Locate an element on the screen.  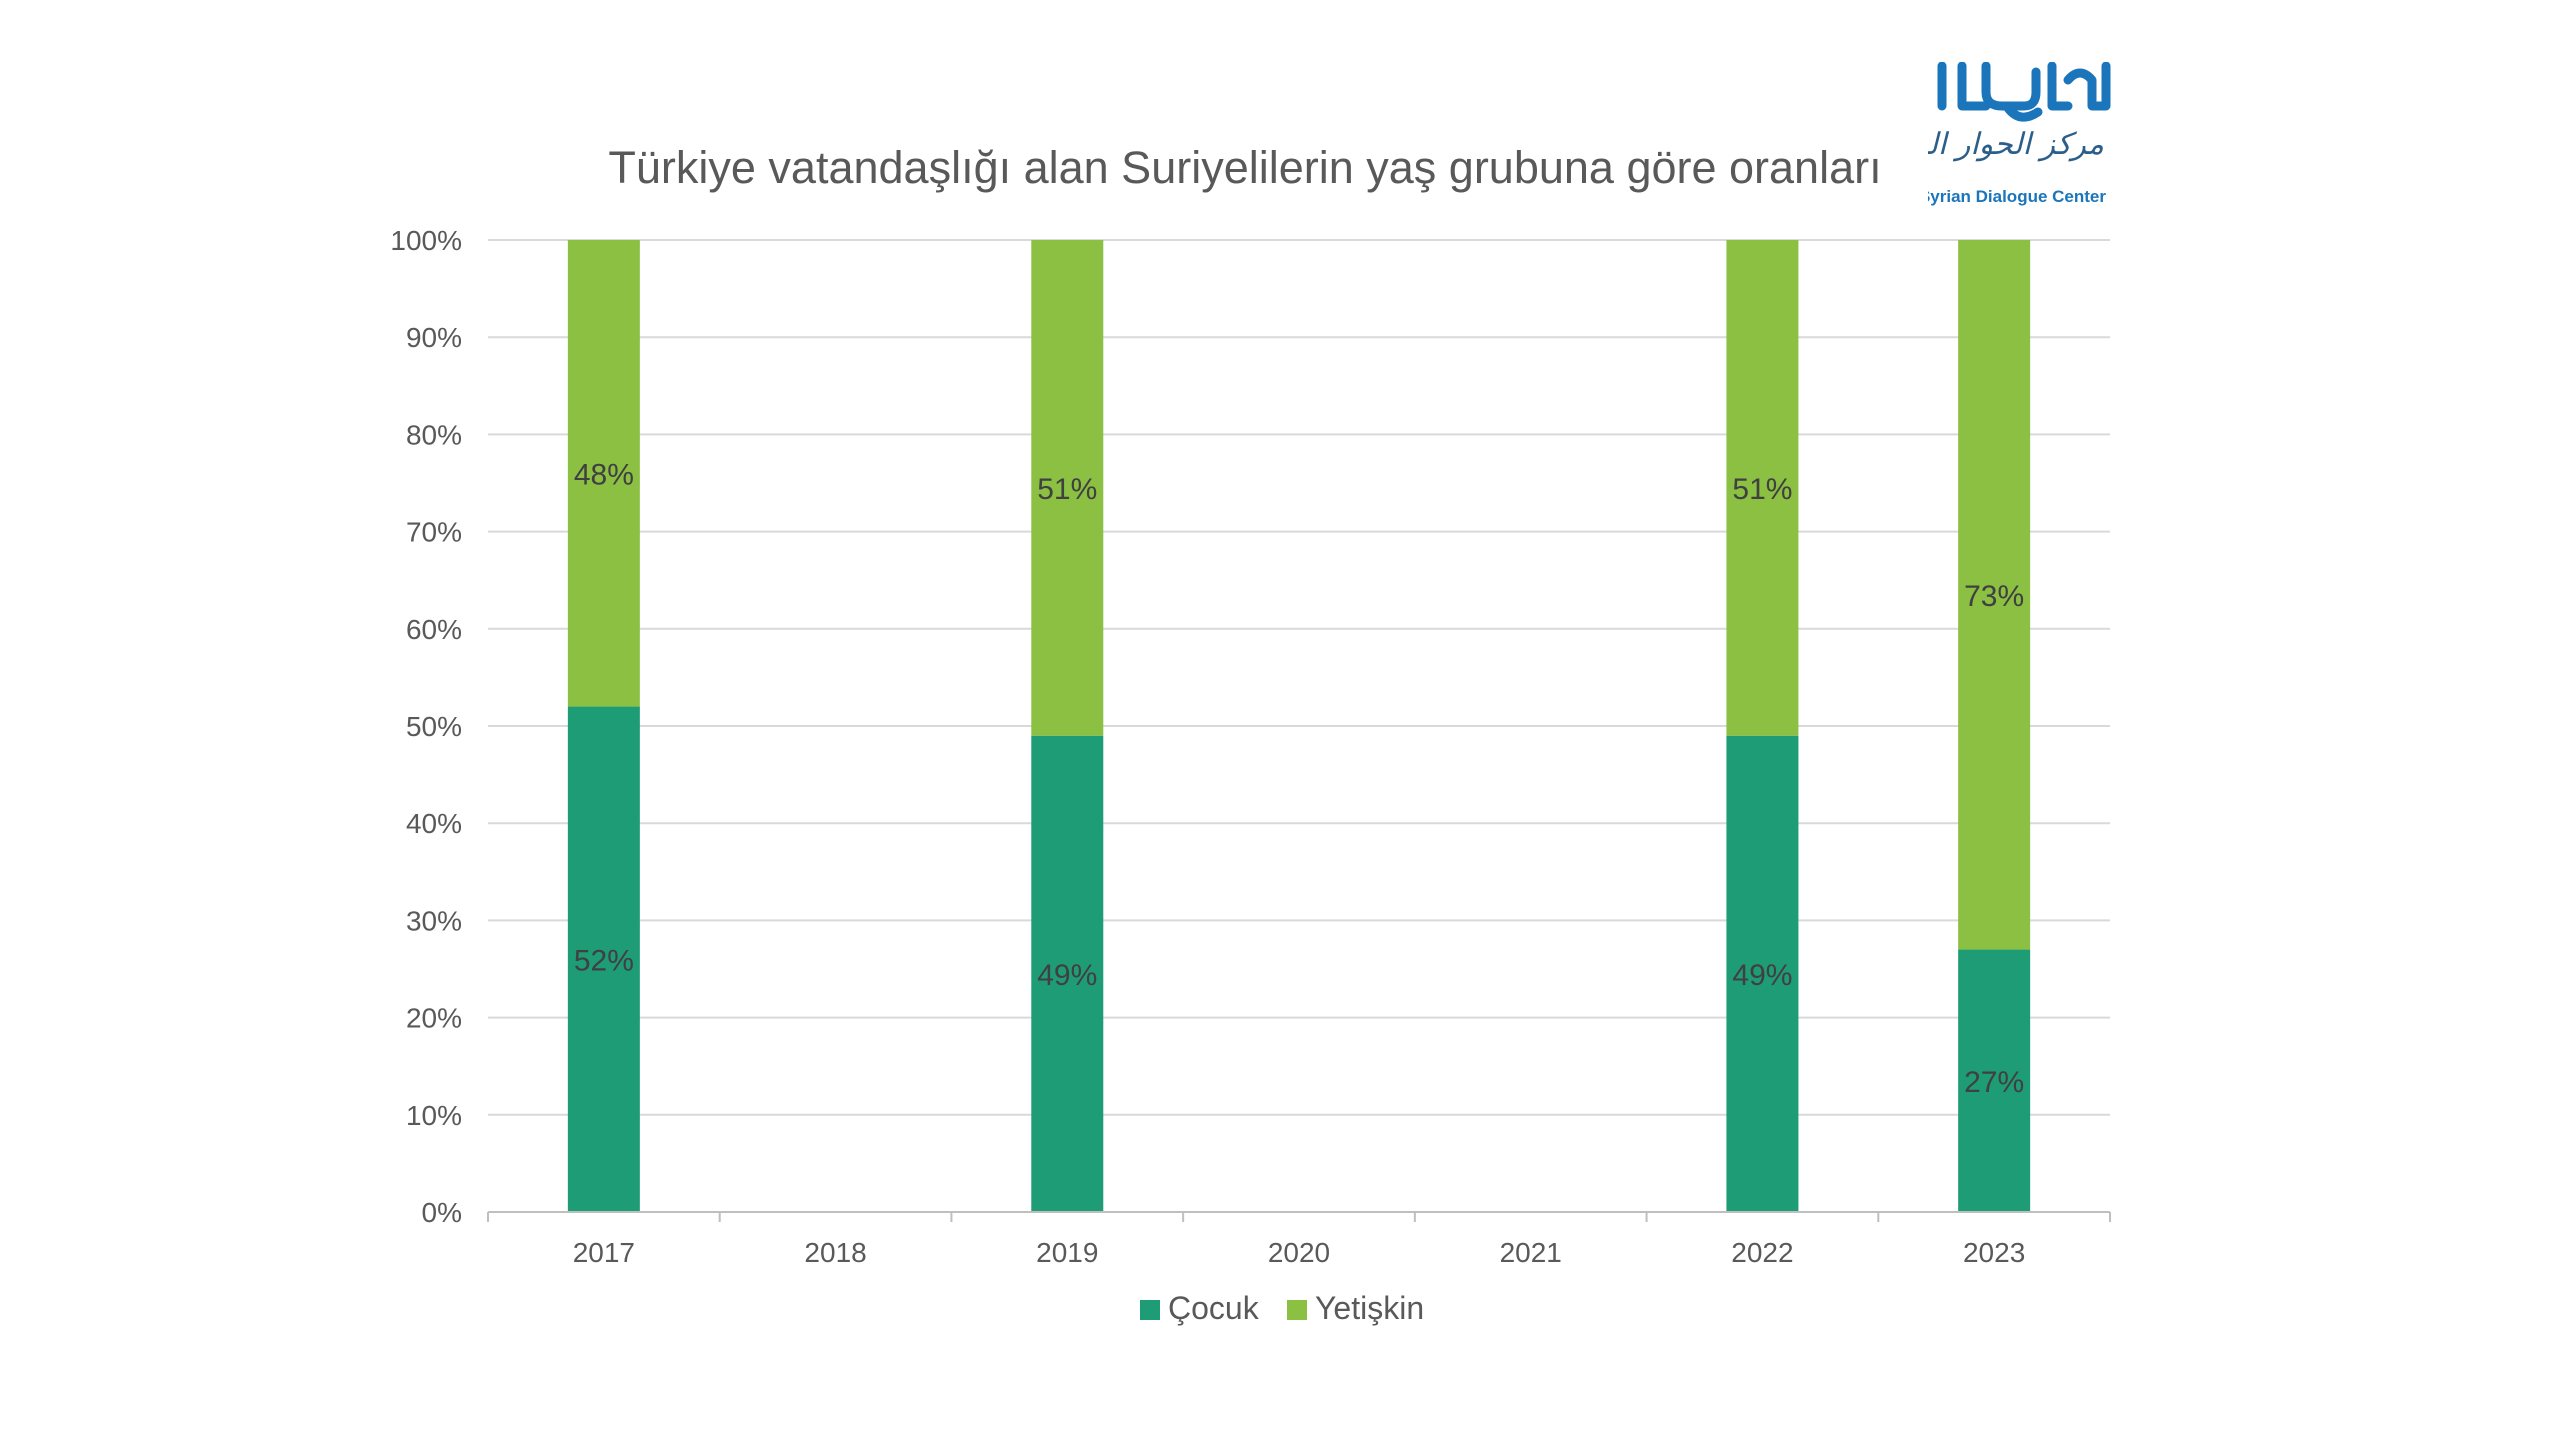
y-tick-label: 10% is located at coordinates (434, 1115).